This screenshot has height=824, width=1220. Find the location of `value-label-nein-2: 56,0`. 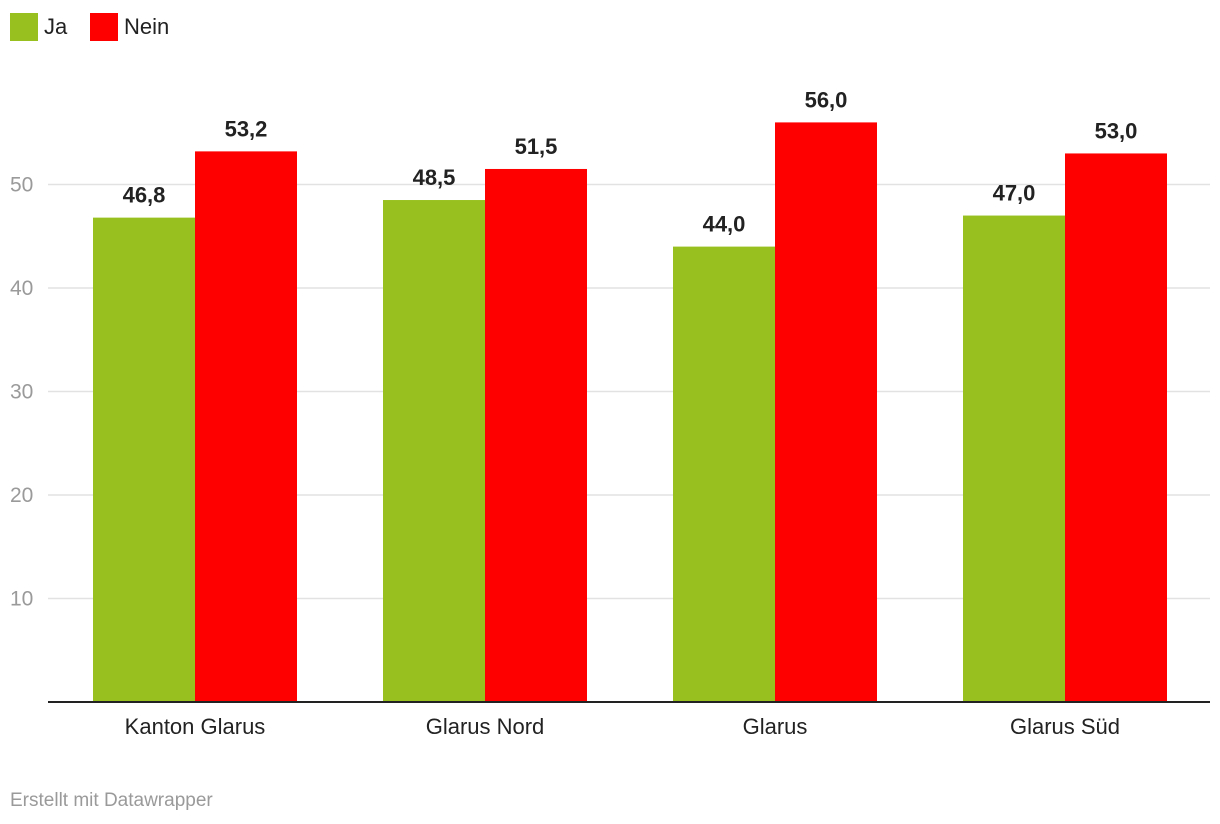

value-label-nein-2: 56,0 is located at coordinates (826, 99).